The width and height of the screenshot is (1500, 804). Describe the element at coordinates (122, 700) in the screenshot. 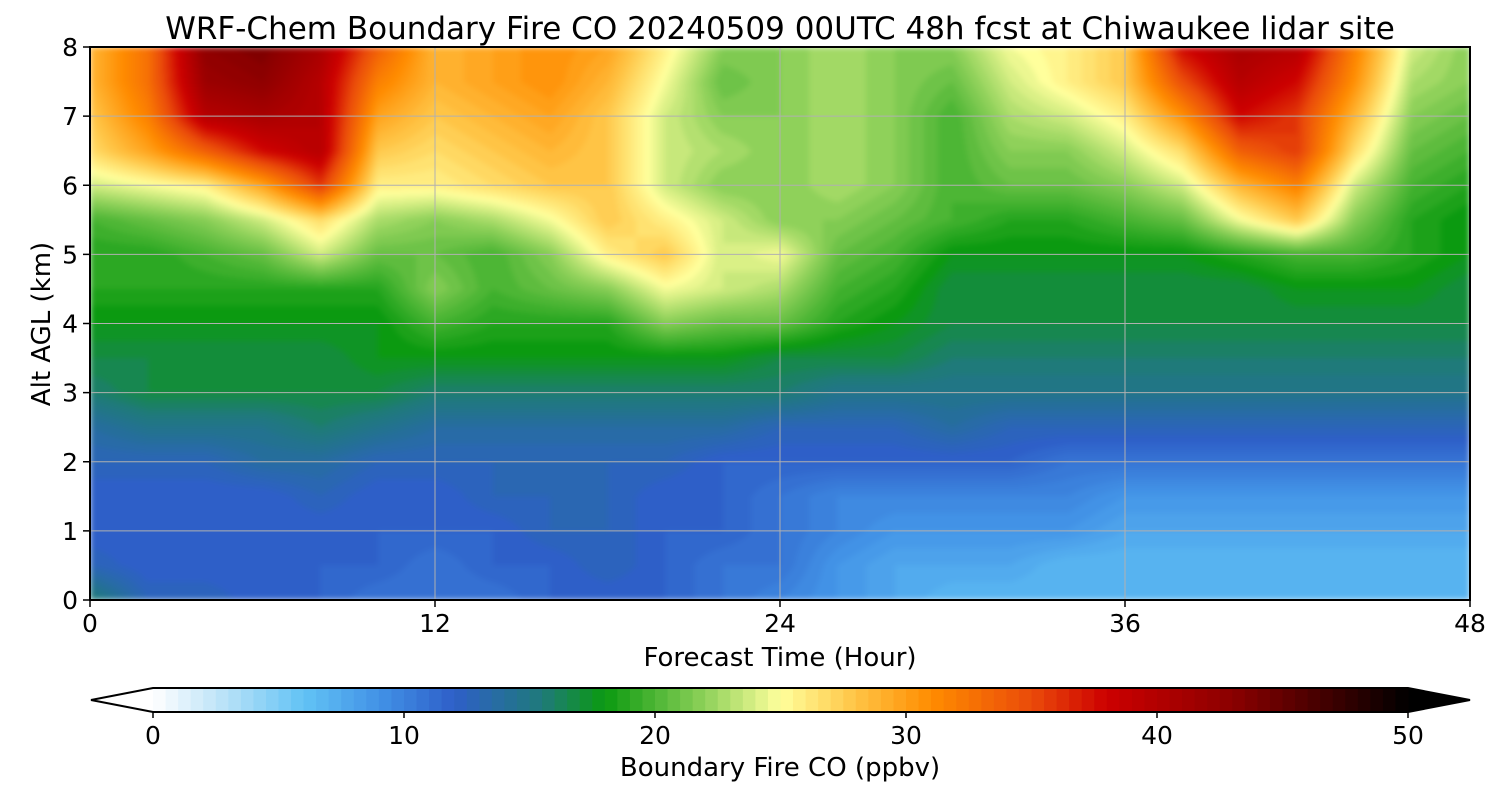

I see `colorbar-extend-min` at that location.